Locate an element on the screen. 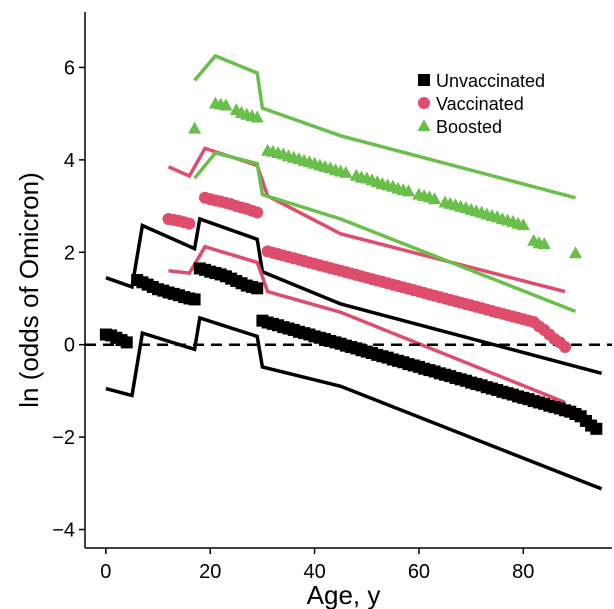  y-tick-label: −2 is located at coordinates (63, 438).